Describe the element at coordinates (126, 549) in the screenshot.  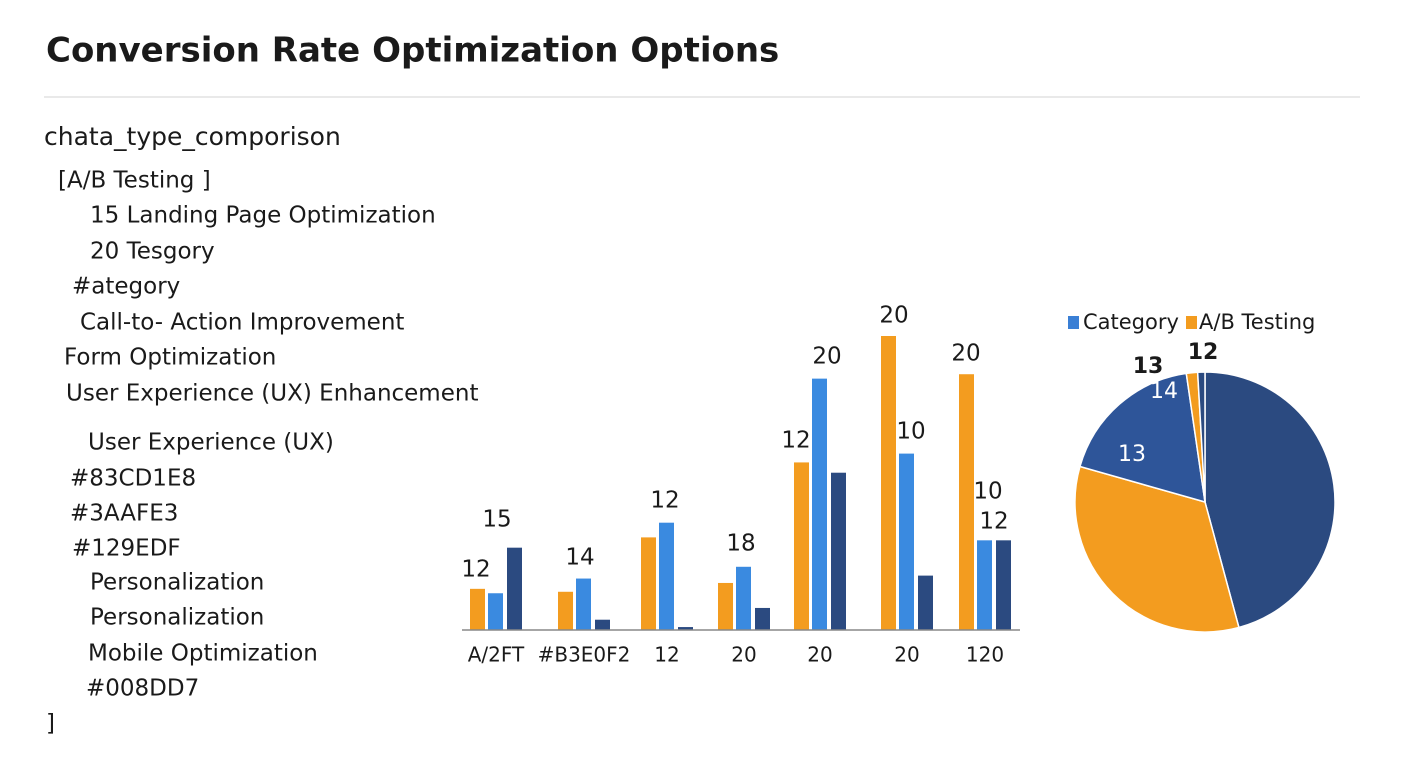
I see `note-line: #129EDF` at that location.